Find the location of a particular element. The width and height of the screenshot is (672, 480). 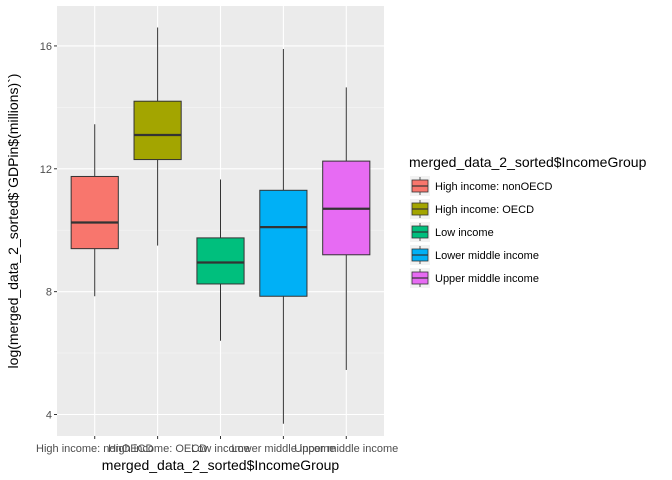

legend-item: Lower middle income is located at coordinates (474, 255).